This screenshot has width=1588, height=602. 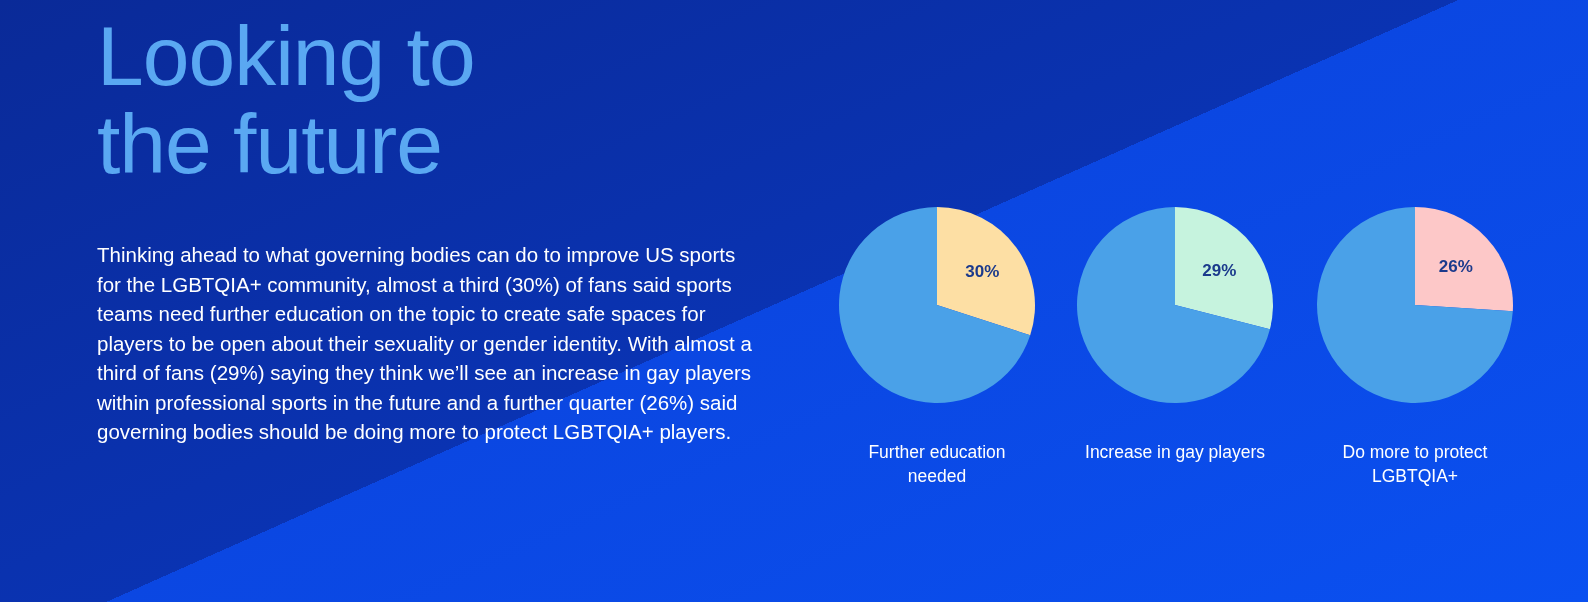 I want to click on text: Do more to protect LGBTQIA+, so click(x=1415, y=464).